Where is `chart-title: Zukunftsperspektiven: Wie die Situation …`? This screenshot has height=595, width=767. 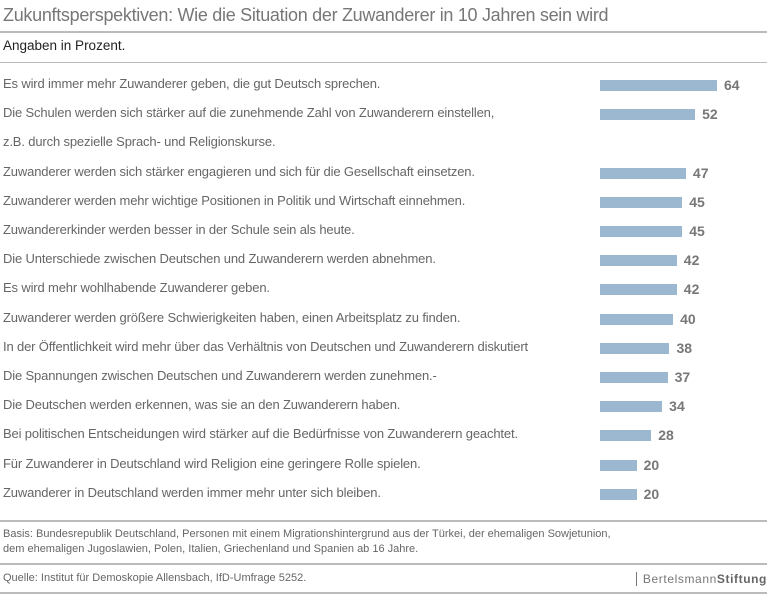
chart-title: Zukunftsperspektiven: Wie die Situation … is located at coordinates (306, 15).